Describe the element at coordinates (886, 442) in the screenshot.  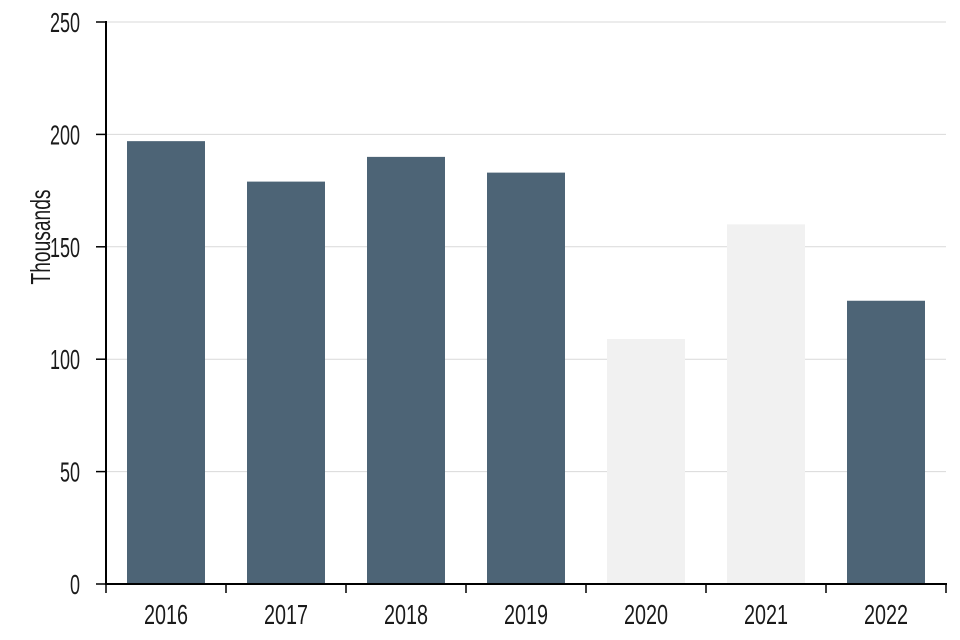
I see `bar-2022` at that location.